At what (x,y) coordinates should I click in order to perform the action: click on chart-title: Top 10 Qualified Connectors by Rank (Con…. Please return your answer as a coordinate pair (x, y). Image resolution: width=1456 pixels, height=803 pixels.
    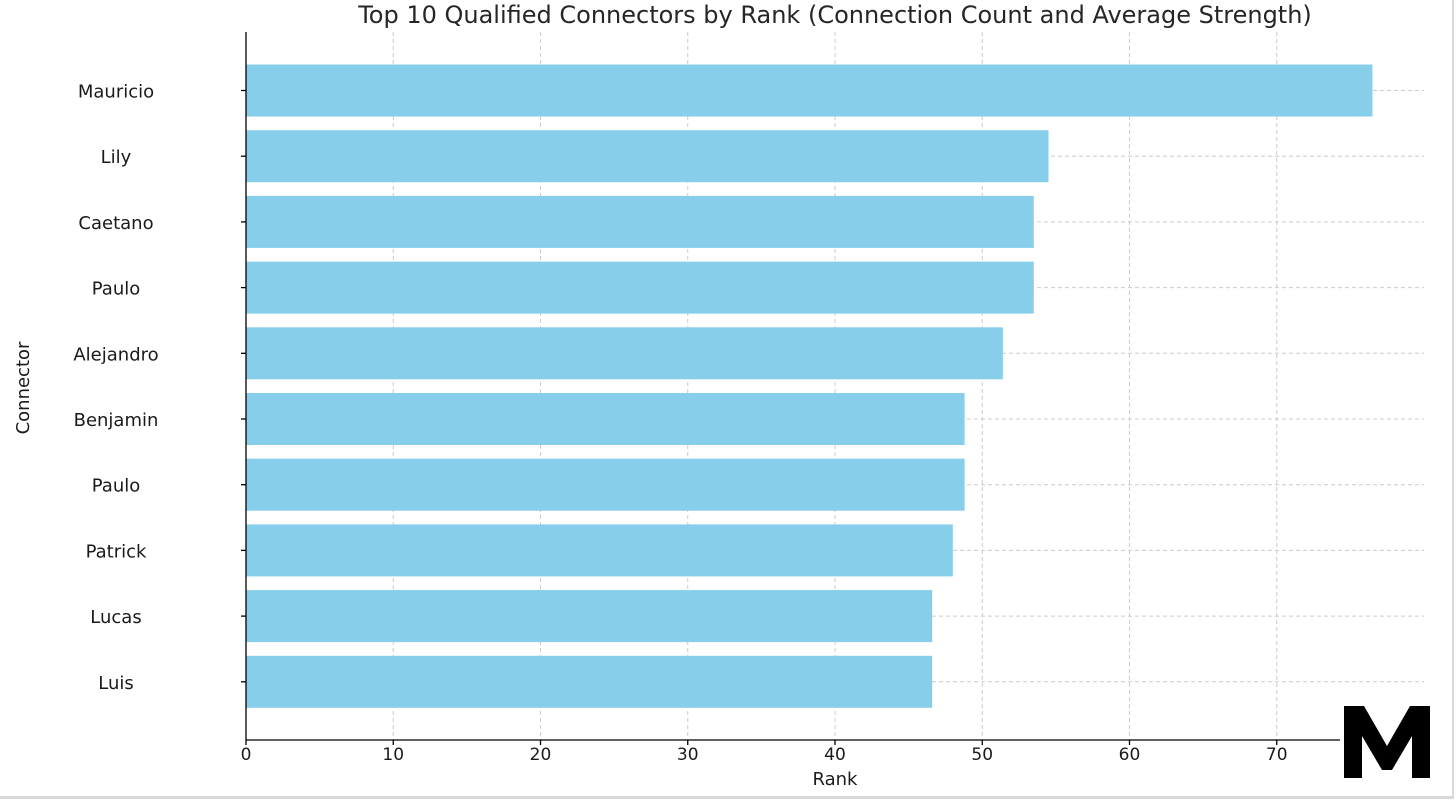
    Looking at the image, I should click on (834, 15).